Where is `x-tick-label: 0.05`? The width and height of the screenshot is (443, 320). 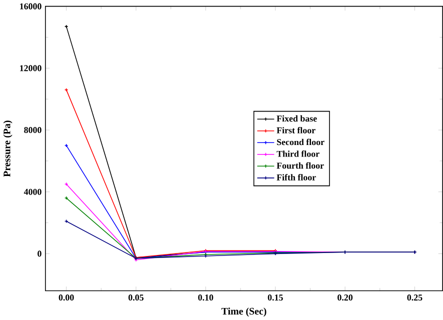
x-tick-label: 0.05 is located at coordinates (136, 297).